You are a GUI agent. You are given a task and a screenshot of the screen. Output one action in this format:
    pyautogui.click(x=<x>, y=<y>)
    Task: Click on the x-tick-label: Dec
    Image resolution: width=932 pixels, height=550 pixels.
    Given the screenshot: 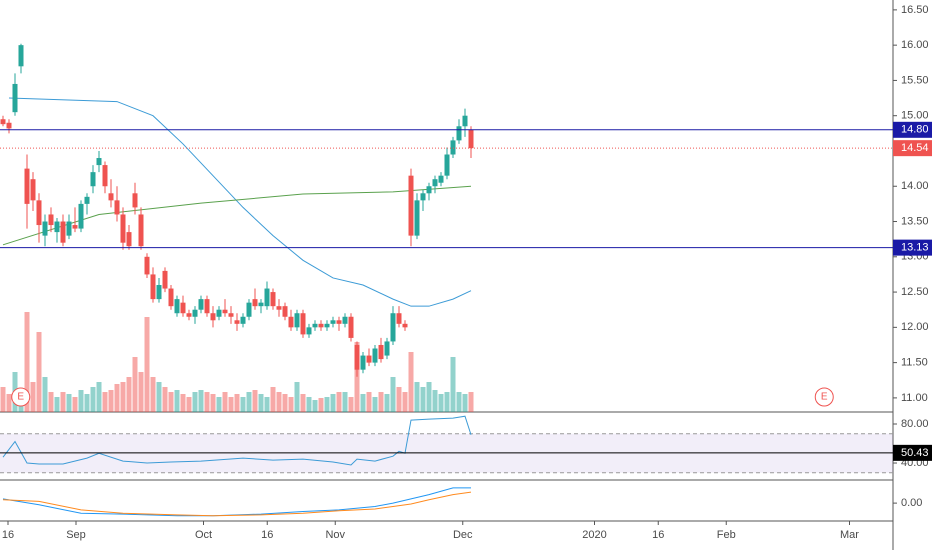 What is the action you would take?
    pyautogui.click(x=463, y=535)
    